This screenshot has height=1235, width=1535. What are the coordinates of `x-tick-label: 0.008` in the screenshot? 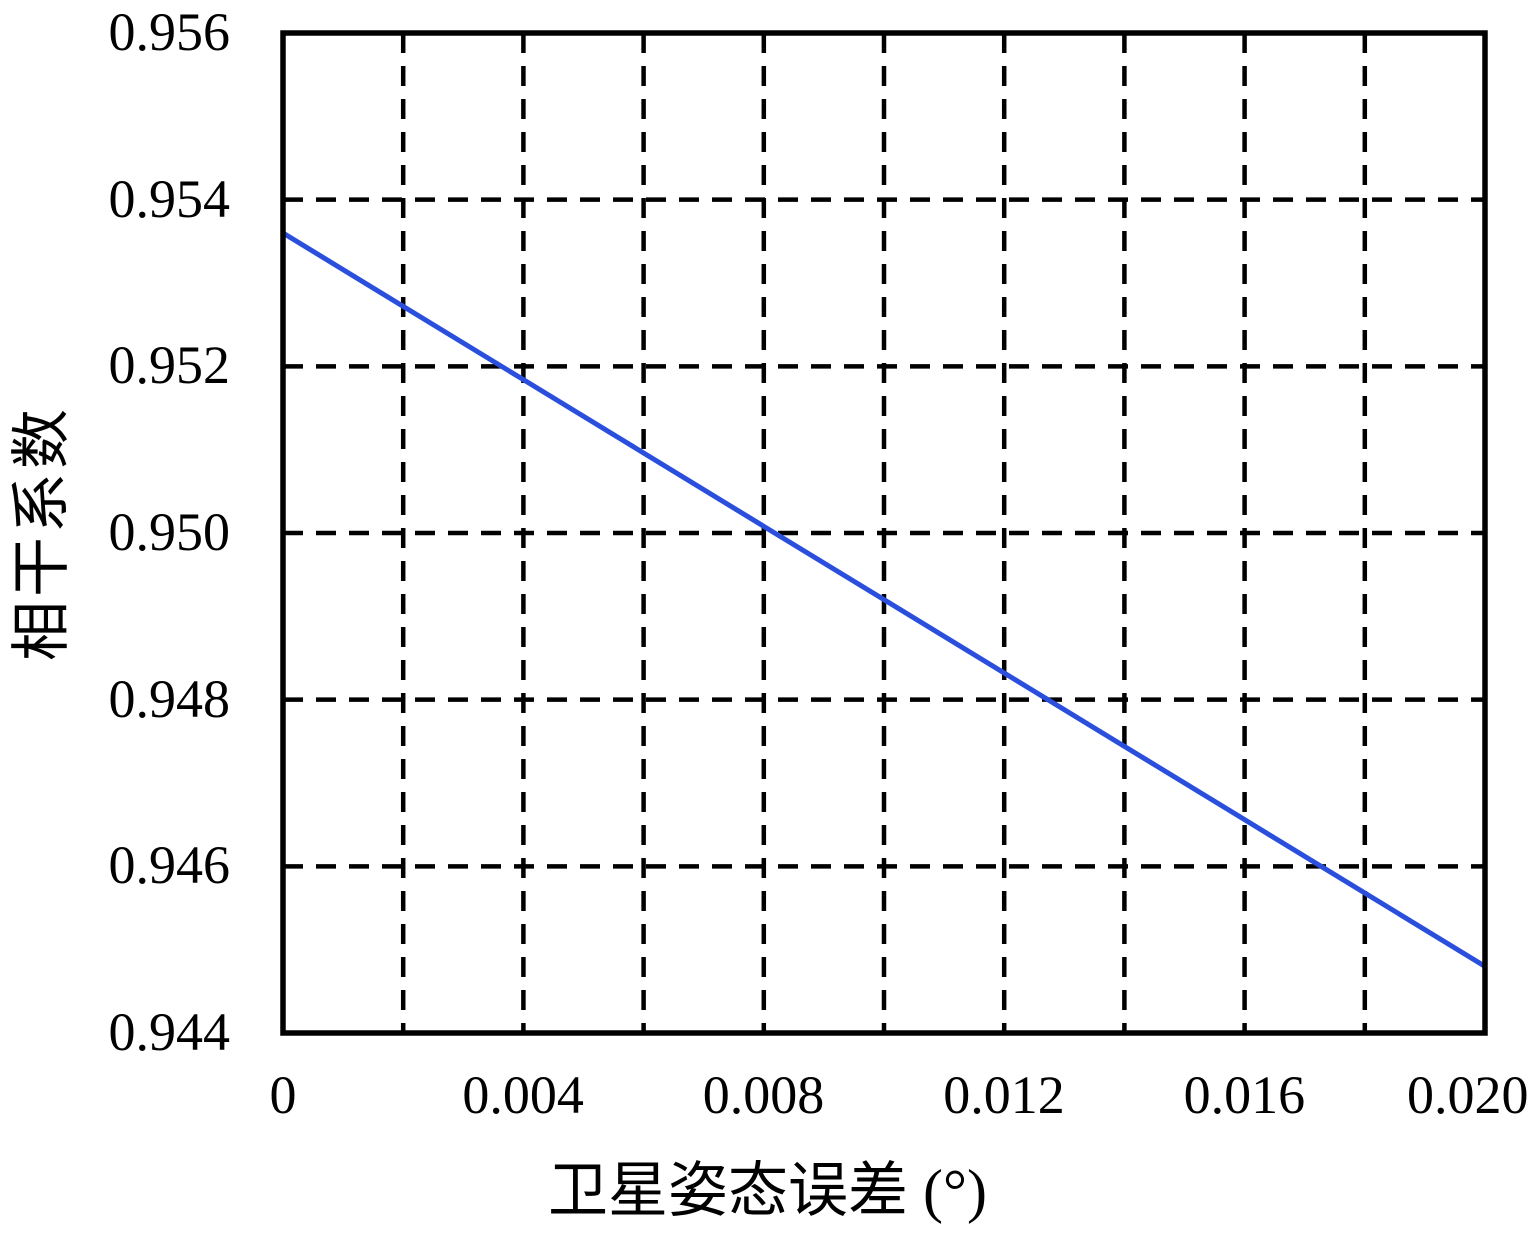 It's located at (763, 1095).